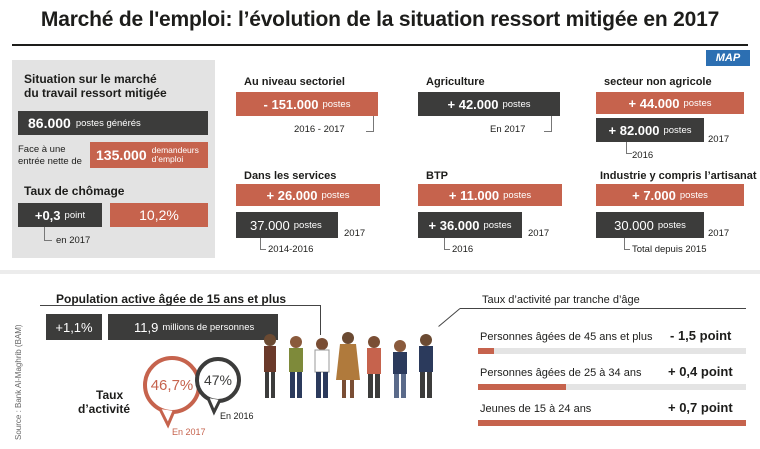 The image size is (760, 449). Describe the element at coordinates (522, 387) in the screenshot. I see `age-row-bar-fill` at that location.